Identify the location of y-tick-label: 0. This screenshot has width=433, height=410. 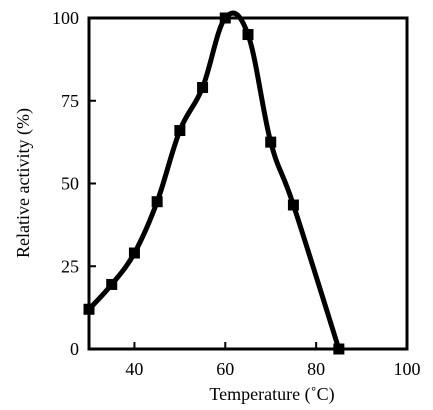
(74, 349).